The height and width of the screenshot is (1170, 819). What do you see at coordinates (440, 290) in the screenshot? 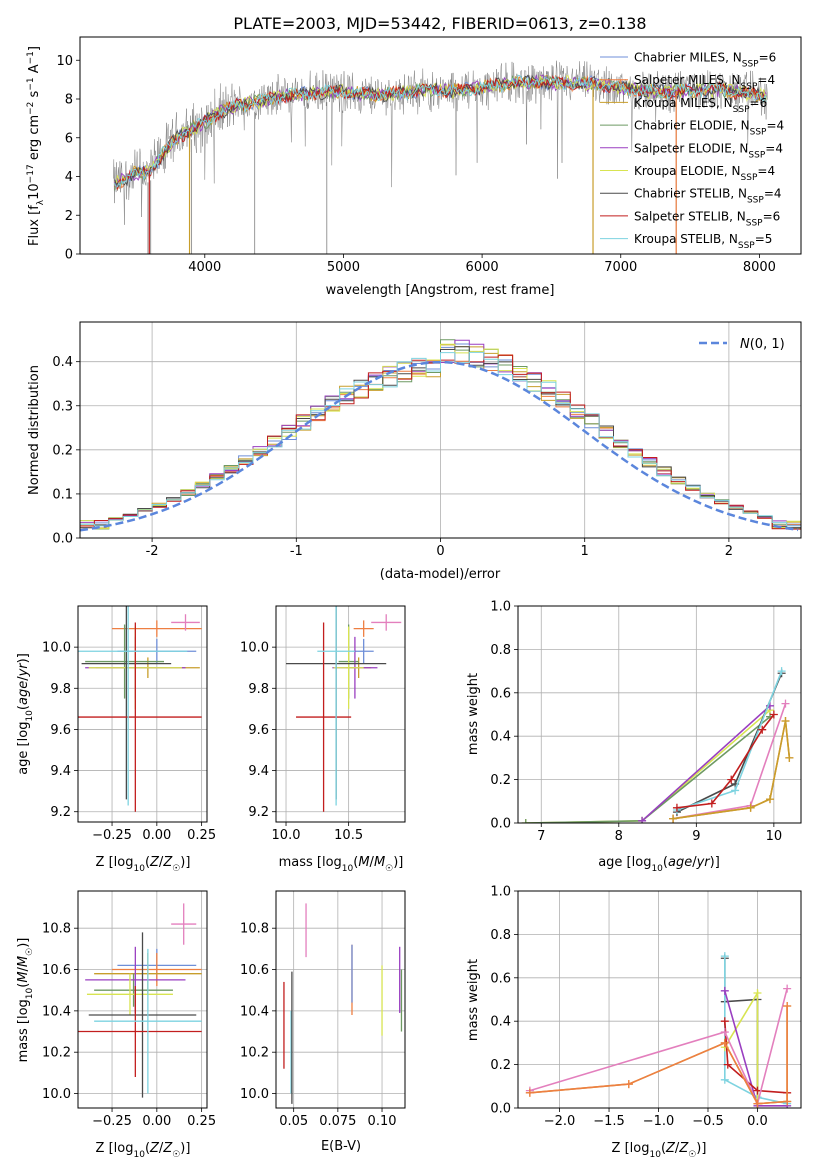
I see `x-axis-label: wavelength [Angstrom, rest frame]` at bounding box center [440, 290].